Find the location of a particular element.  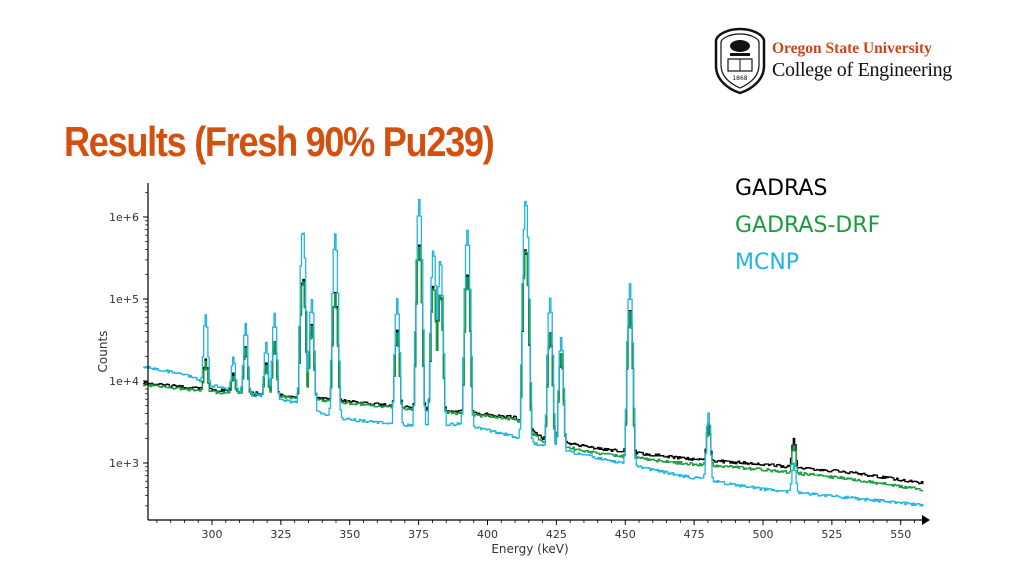

x-tick-label: 325 is located at coordinates (280, 534).